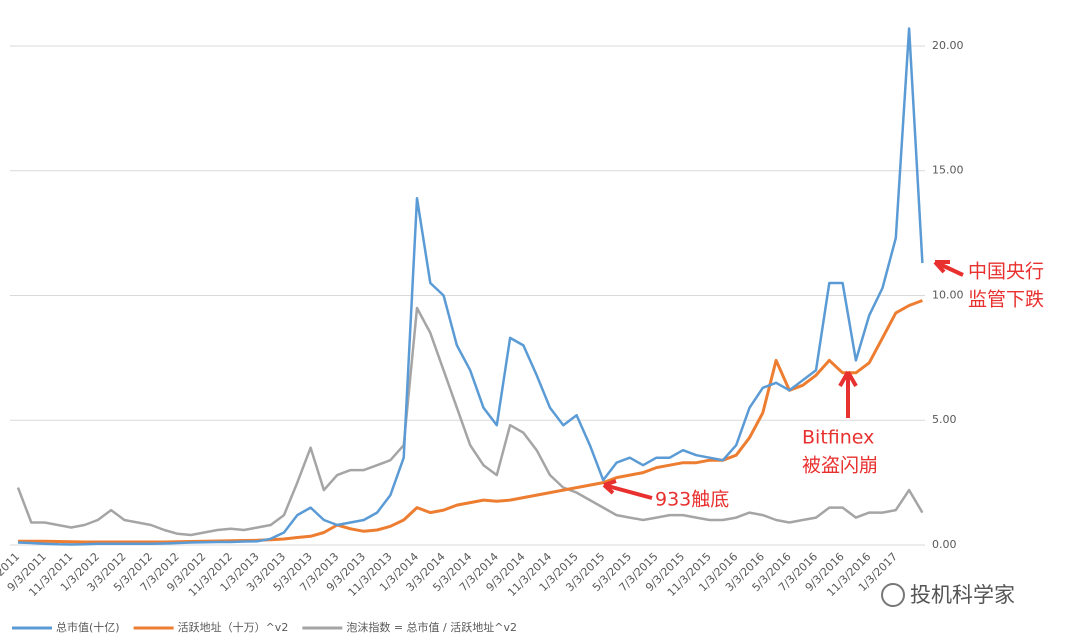 This screenshot has height=642, width=1080. What do you see at coordinates (840, 466) in the screenshot?
I see `annotation: 被盗闪崩` at bounding box center [840, 466].